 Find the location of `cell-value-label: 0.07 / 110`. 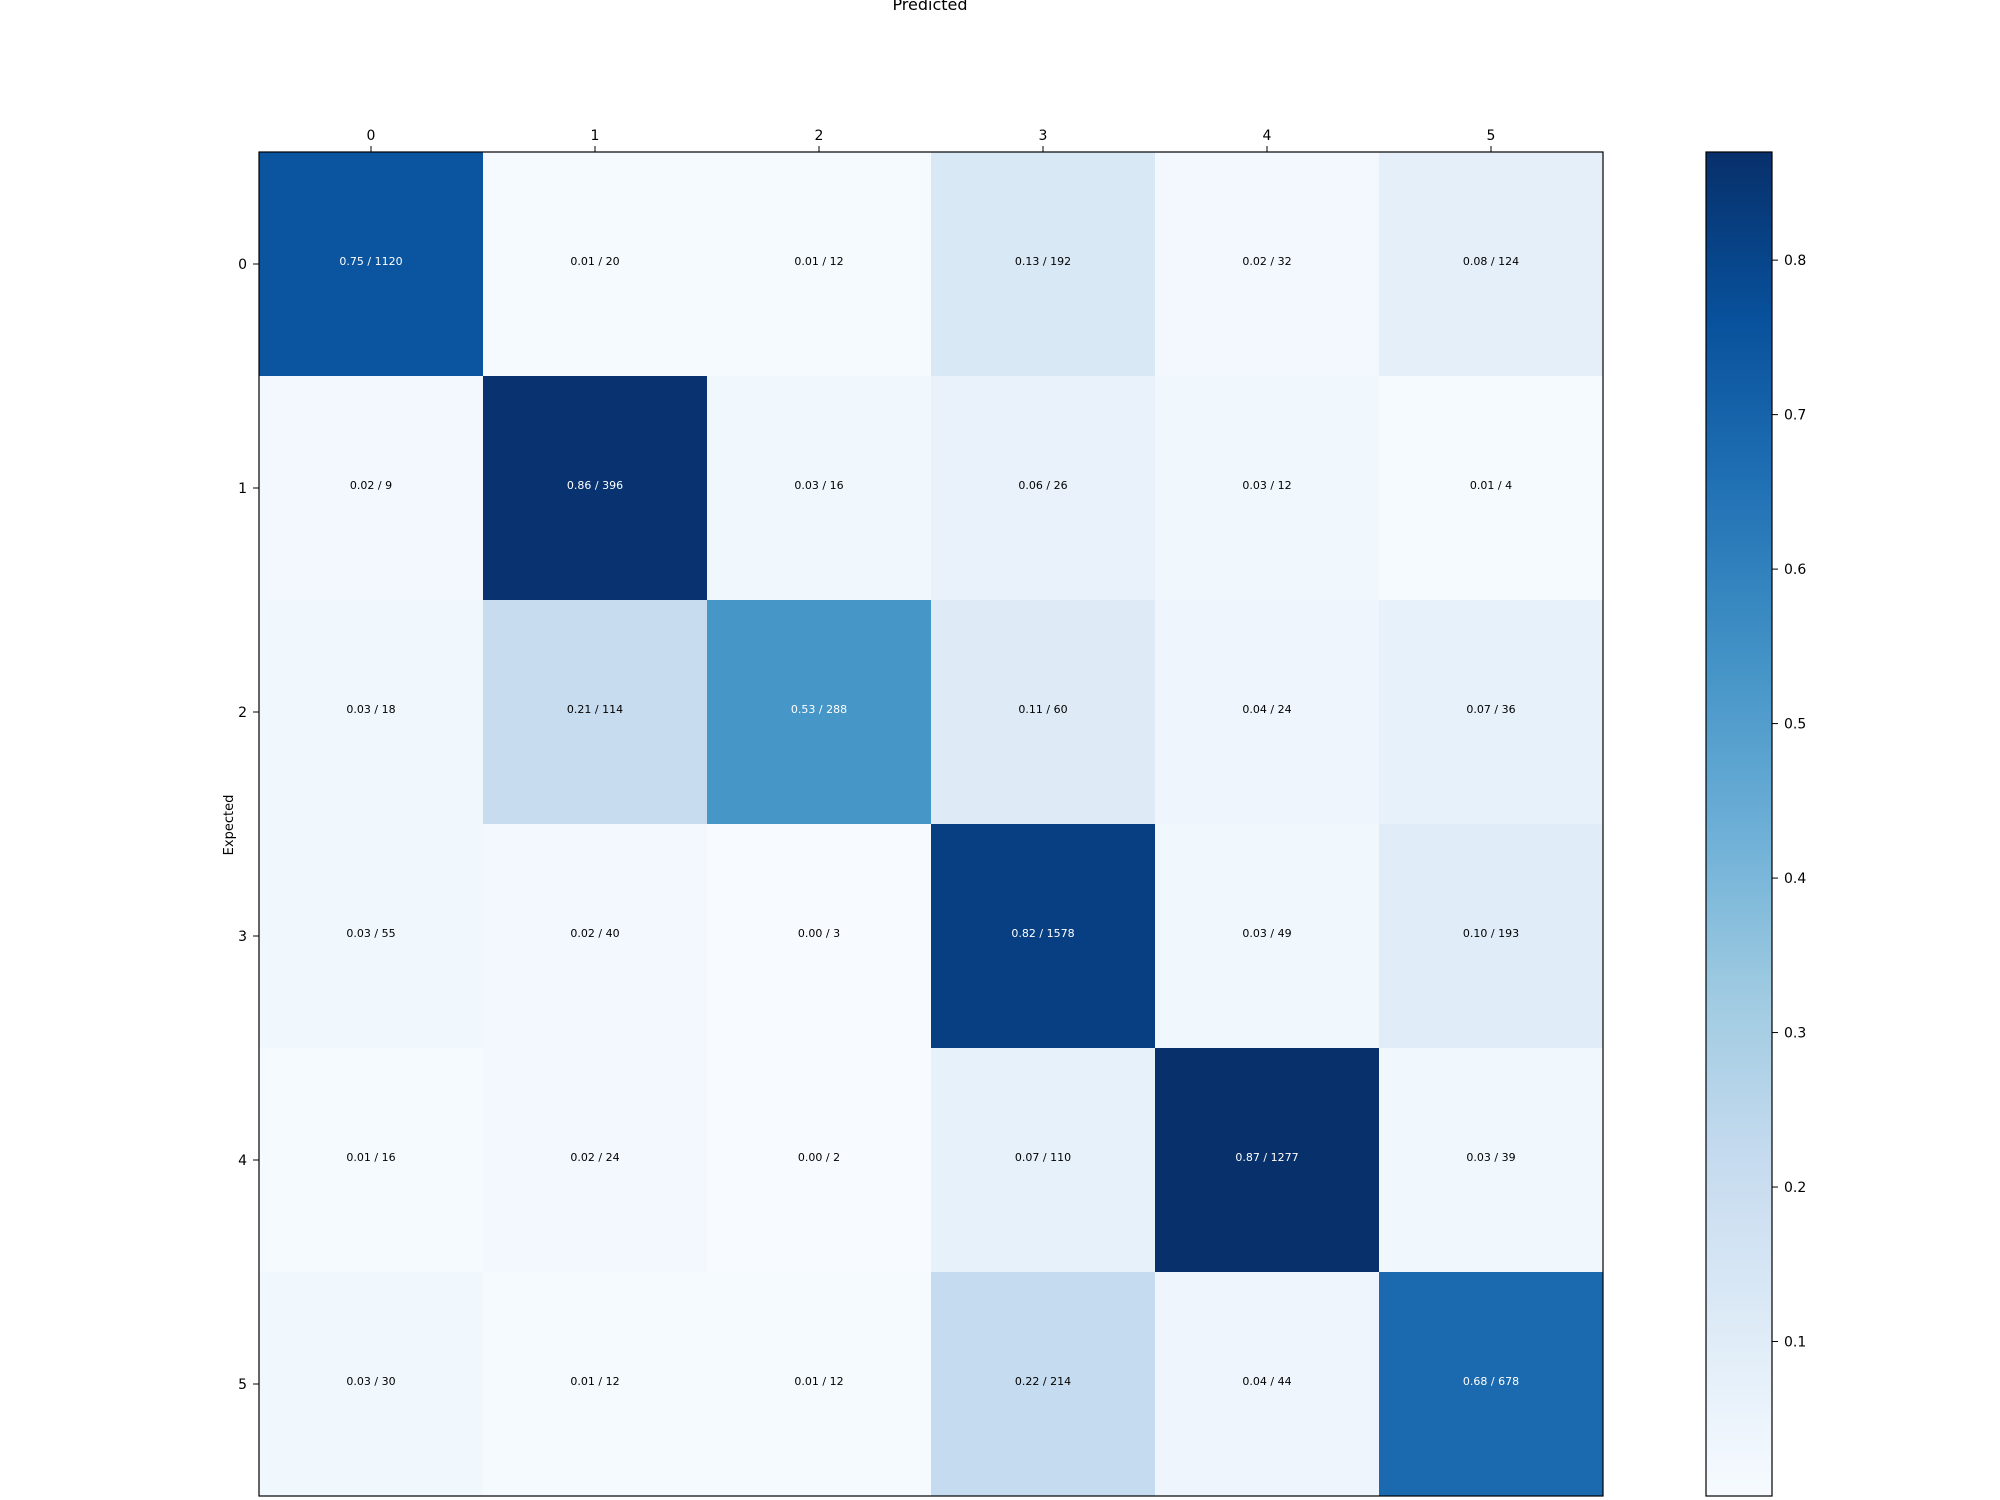

cell-value-label: 0.07 / 110 is located at coordinates (1043, 1157).